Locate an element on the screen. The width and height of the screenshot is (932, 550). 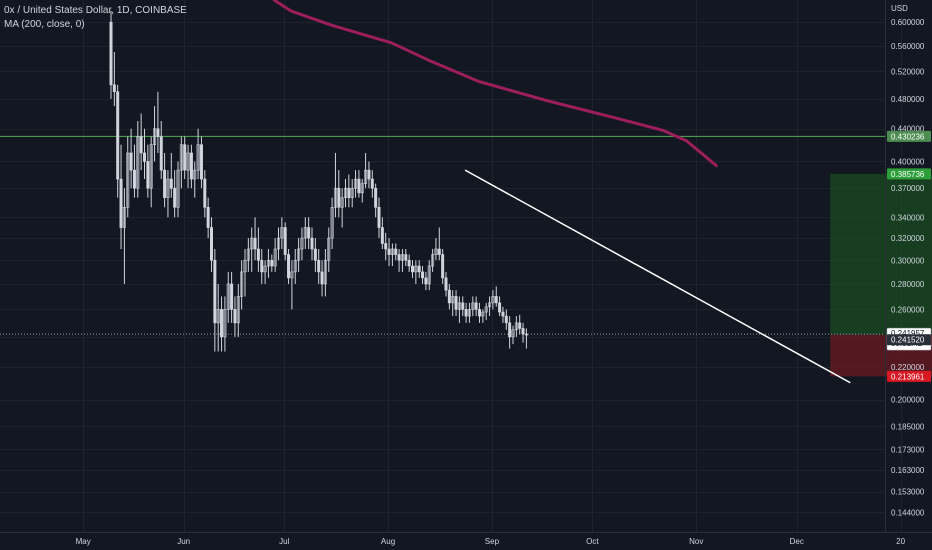
indicator-label: MA (200, close, 0) is located at coordinates (44, 24).